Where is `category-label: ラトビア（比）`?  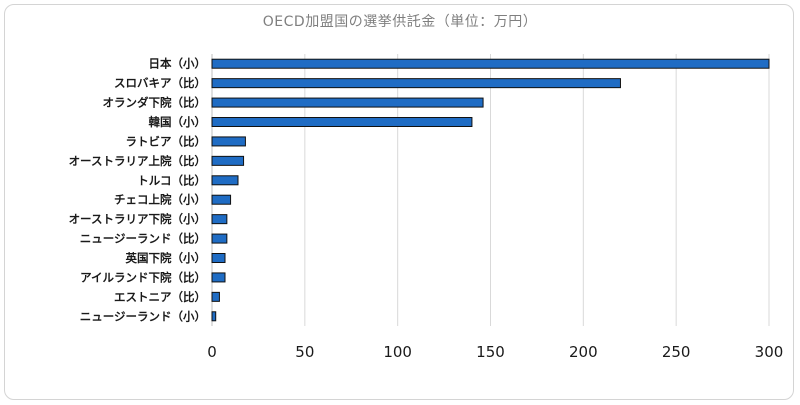 category-label: ラトビア（比） is located at coordinates (166, 141).